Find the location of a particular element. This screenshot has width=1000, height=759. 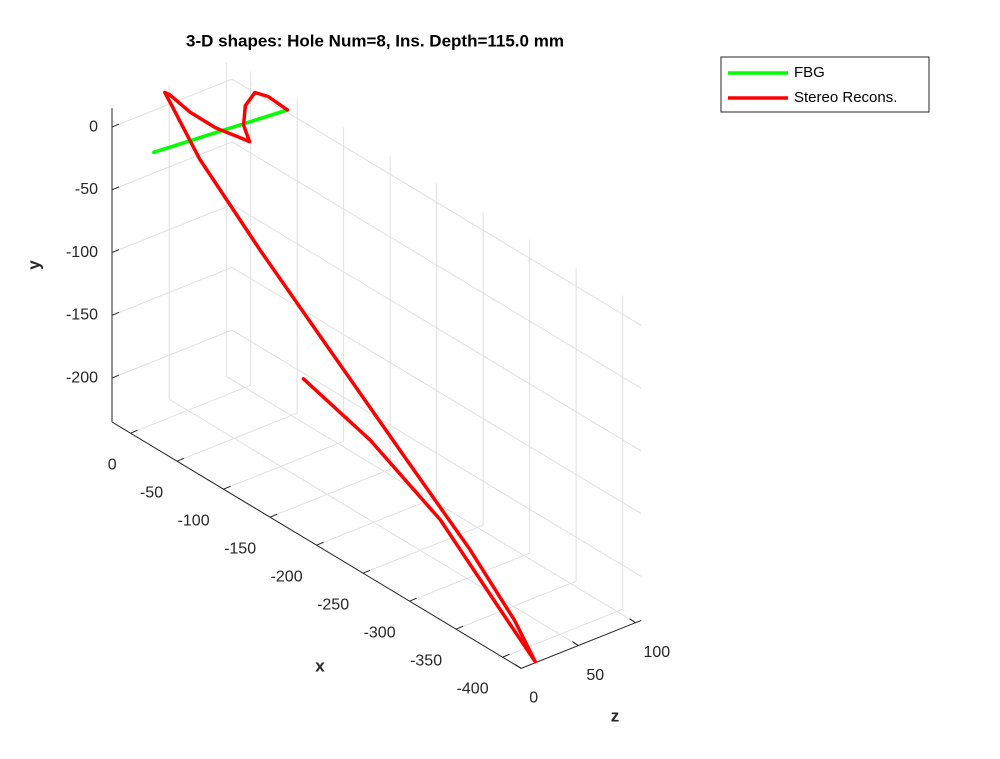

x-tick-label: -100 is located at coordinates (194, 520).